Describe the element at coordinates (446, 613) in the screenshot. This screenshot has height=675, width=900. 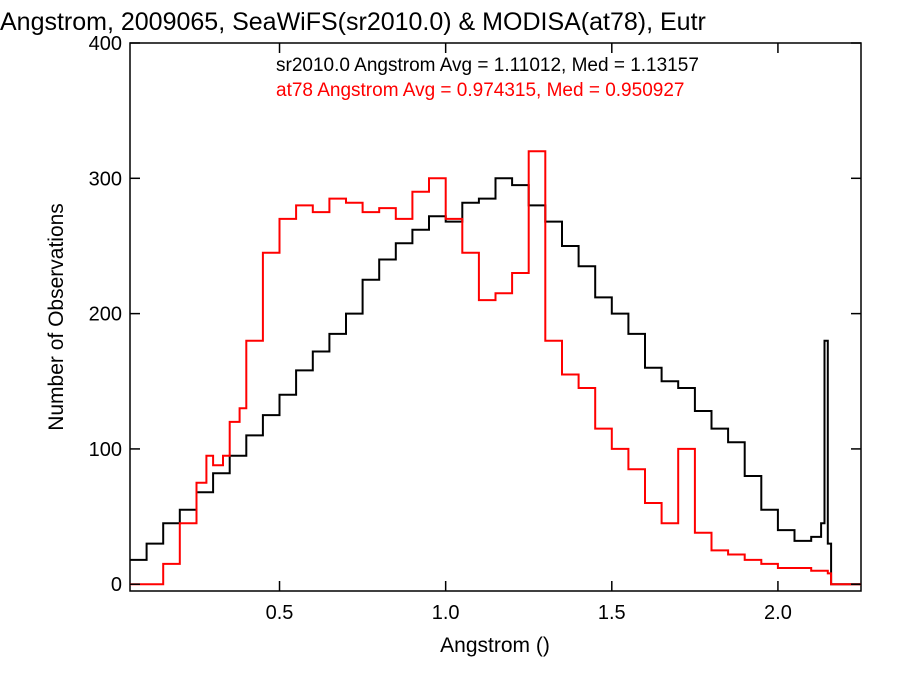
I see `x-tick-label: 1.0` at that location.